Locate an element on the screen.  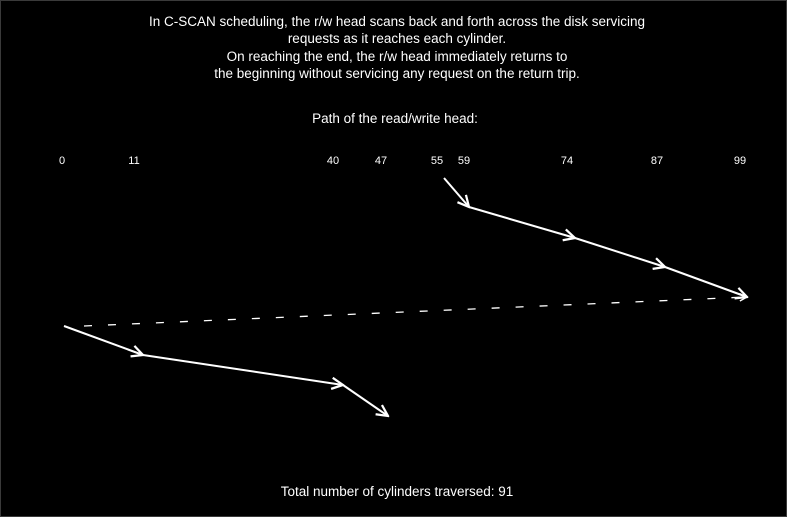
description-line-2: requests as it reaches each cylinder. is located at coordinates (397, 38).